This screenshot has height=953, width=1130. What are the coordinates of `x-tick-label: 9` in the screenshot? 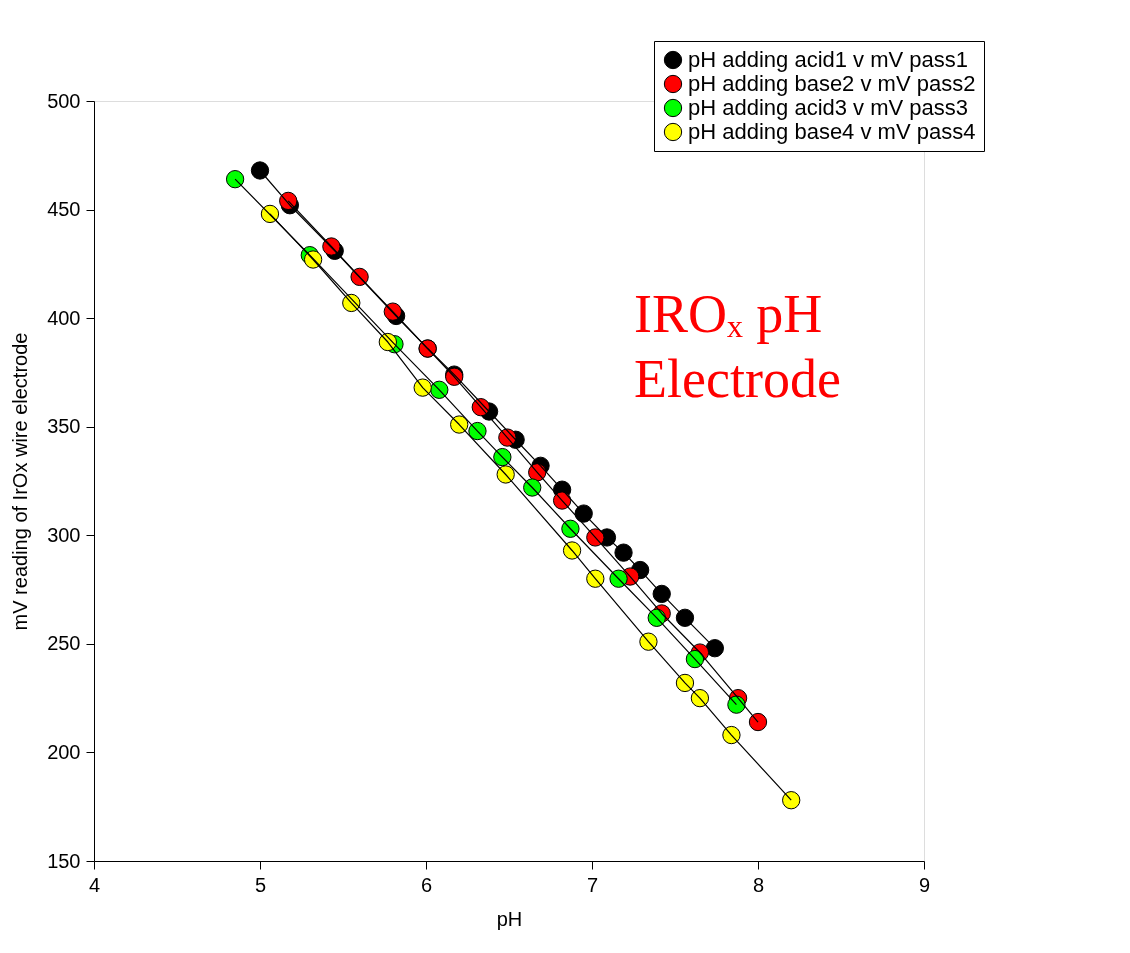 It's located at (924, 884).